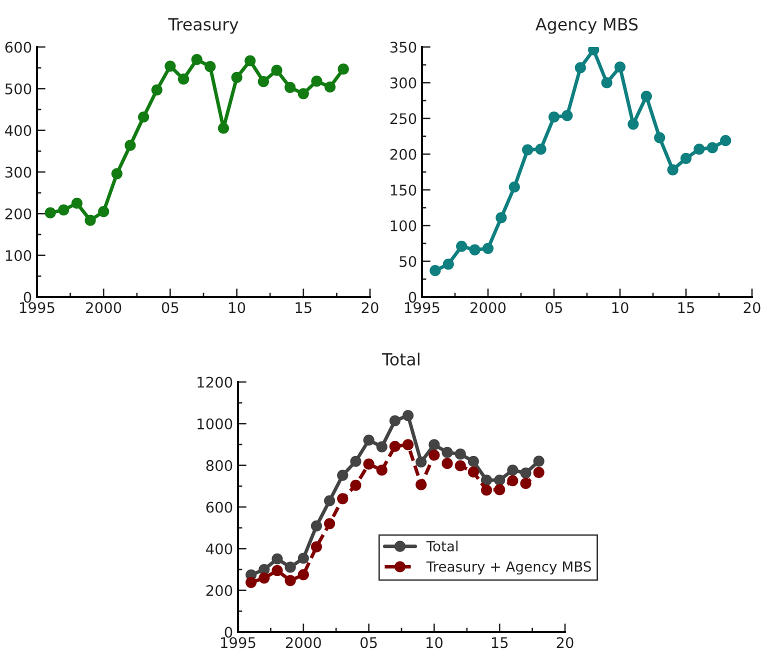 This screenshot has height=655, width=763. Describe the element at coordinates (219, 466) in the screenshot. I see `y-tick-label: 800` at that location.